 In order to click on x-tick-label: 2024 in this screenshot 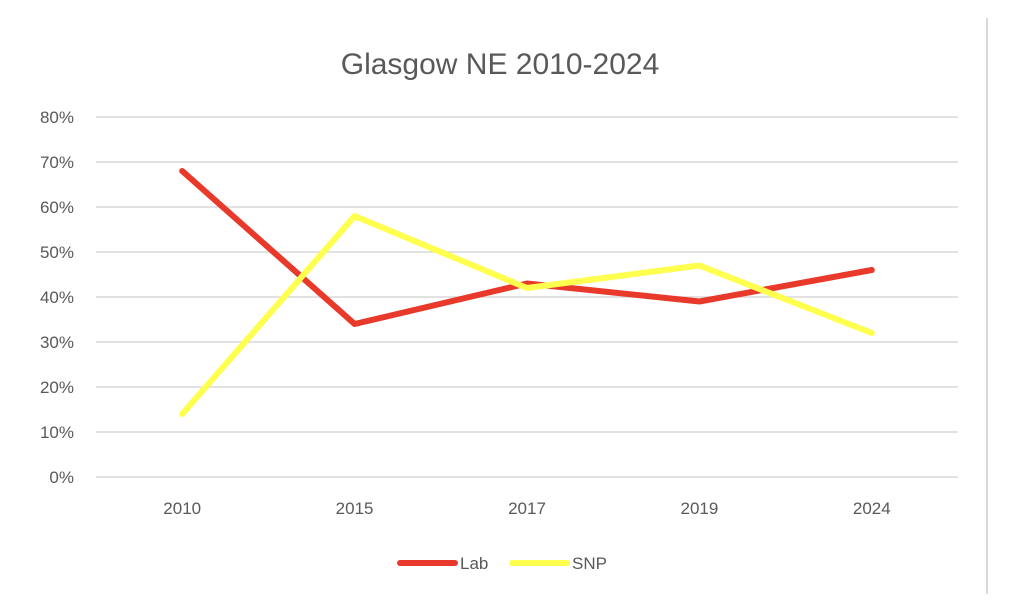, I will do `click(872, 508)`.